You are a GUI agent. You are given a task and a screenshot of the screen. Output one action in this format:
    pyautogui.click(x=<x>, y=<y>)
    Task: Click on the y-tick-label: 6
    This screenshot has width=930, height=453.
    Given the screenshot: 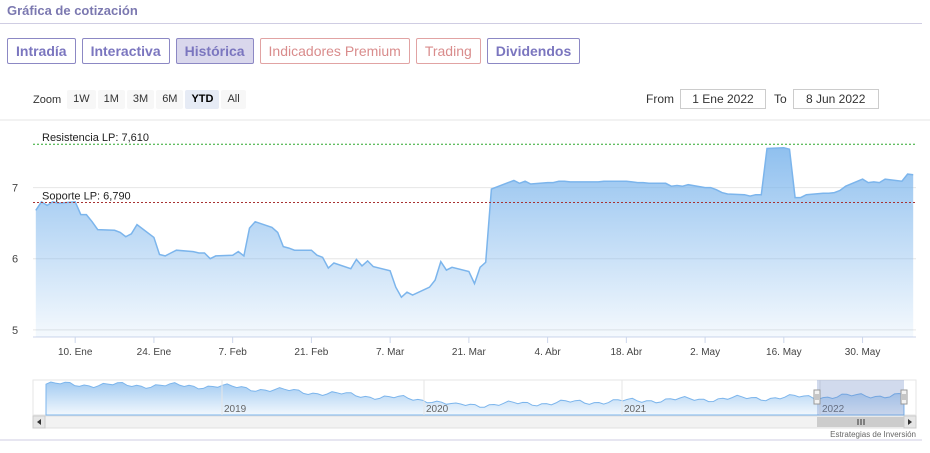 What is the action you would take?
    pyautogui.click(x=15, y=260)
    